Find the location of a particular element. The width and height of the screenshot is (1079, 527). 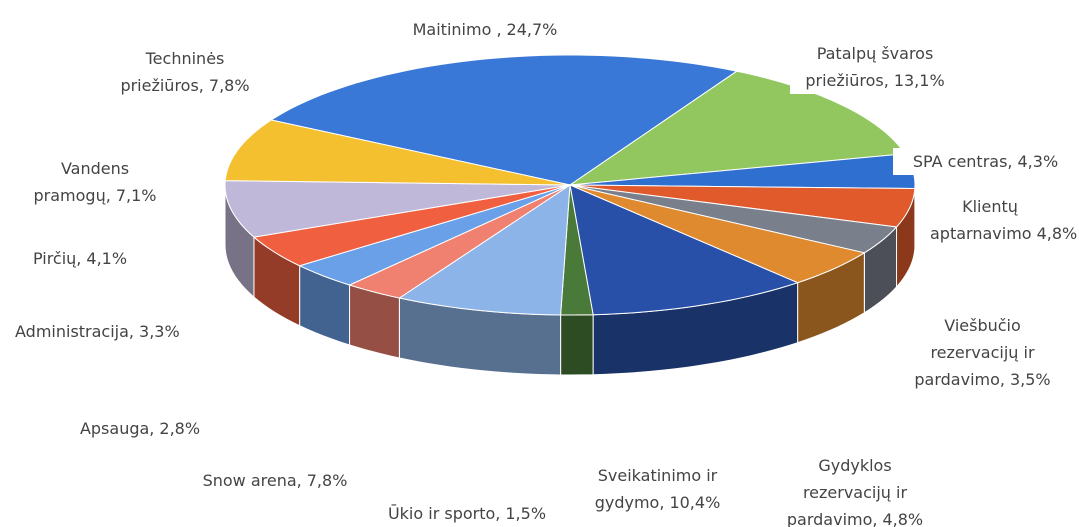

data-label: Vandens pramogų, 7,1% is located at coordinates (95, 182).